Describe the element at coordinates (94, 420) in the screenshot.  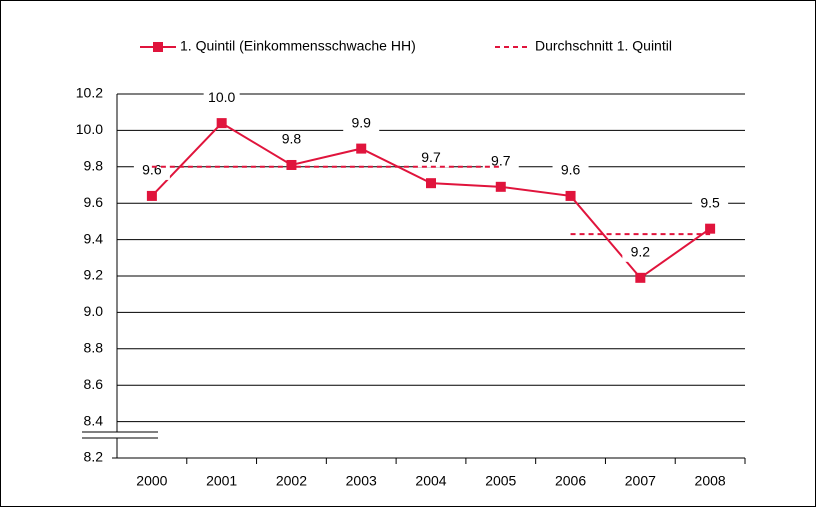
I see `y-tick-label: 8.4` at that location.